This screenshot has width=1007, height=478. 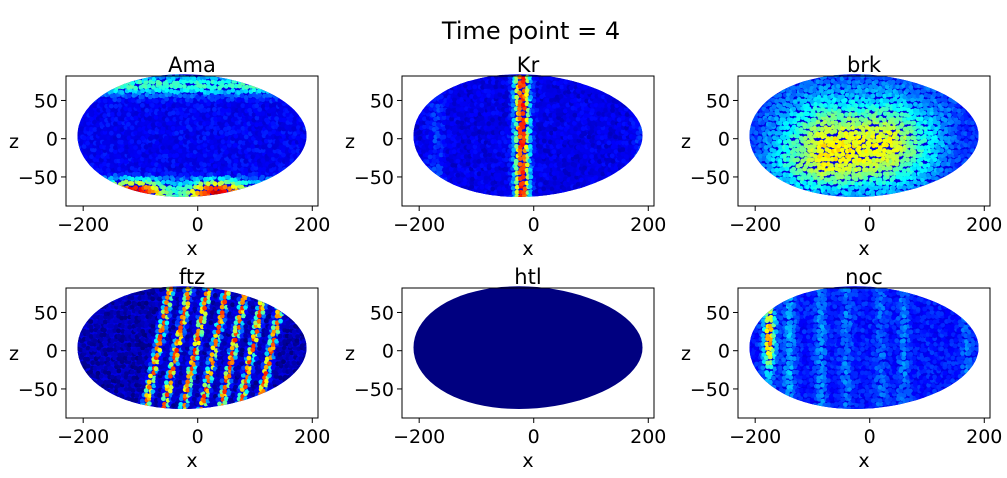 I want to click on y-tick-label: −50, so click(x=38, y=178).